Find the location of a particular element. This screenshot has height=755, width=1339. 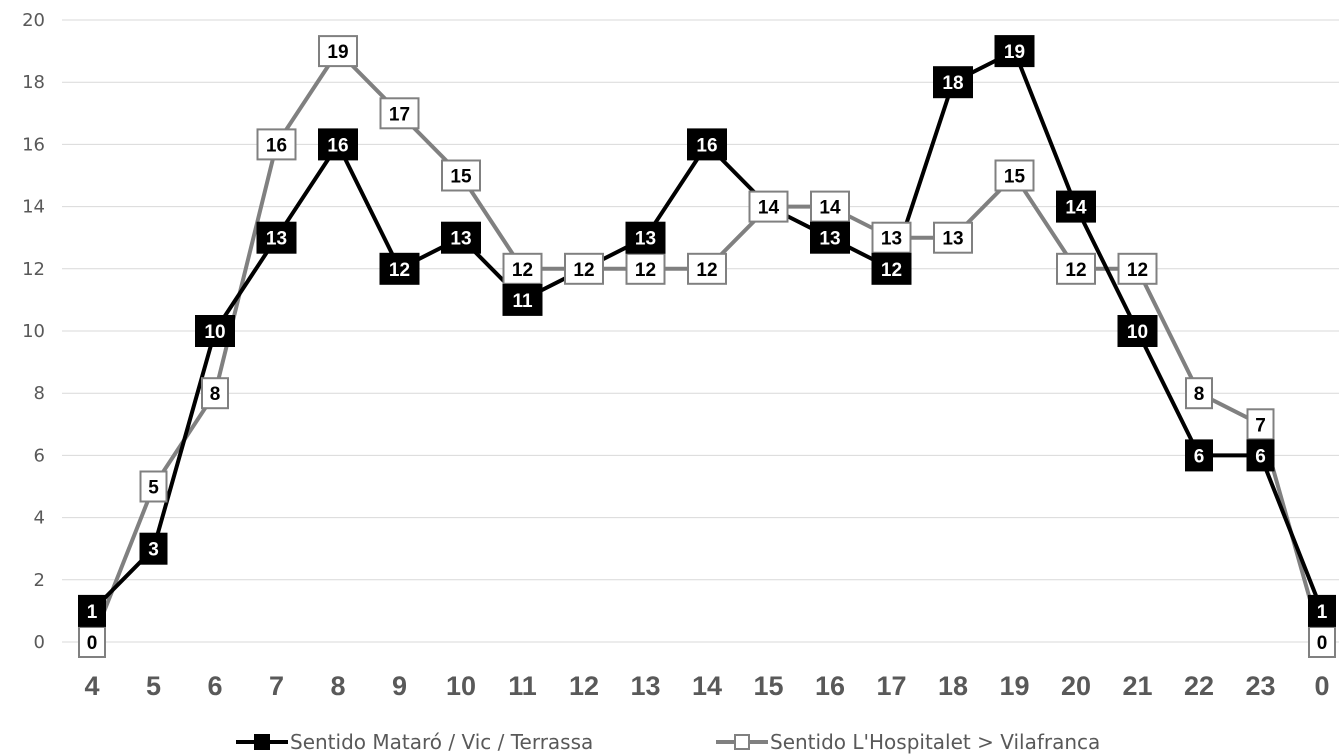

data-label: 11 is located at coordinates (522, 299).